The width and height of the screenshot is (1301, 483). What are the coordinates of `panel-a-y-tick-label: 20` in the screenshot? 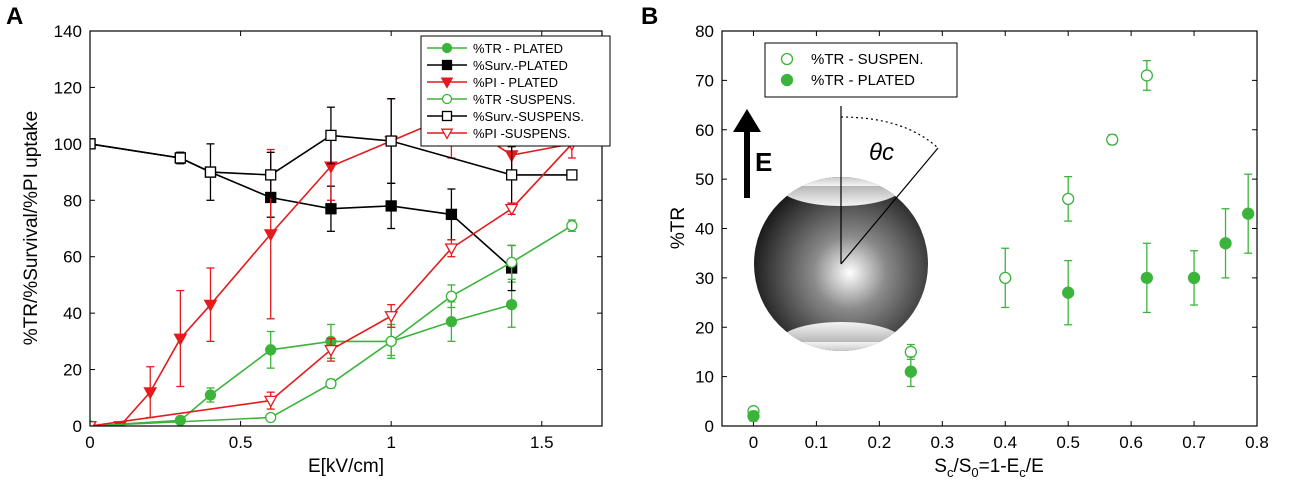 It's located at (72, 370).